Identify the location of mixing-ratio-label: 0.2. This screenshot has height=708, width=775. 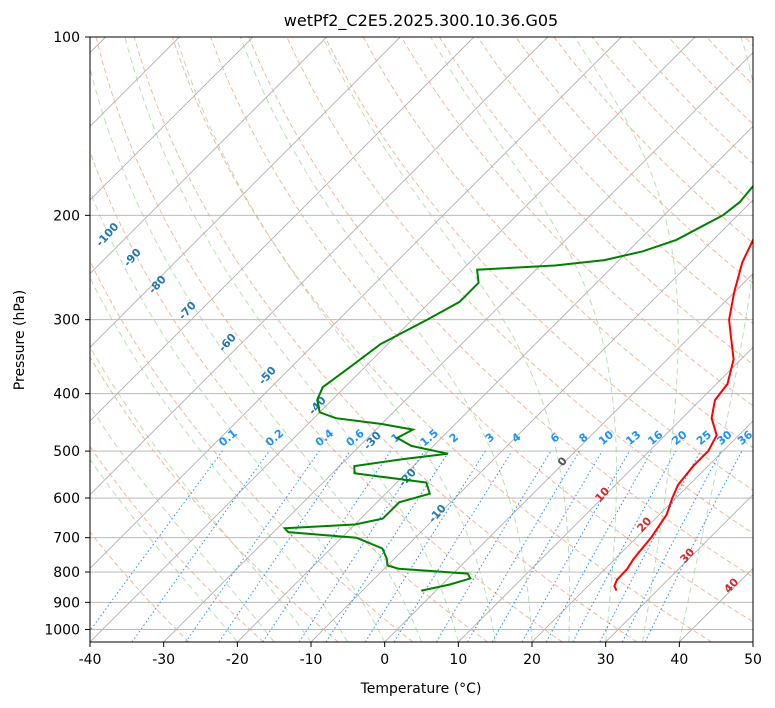
(274, 438).